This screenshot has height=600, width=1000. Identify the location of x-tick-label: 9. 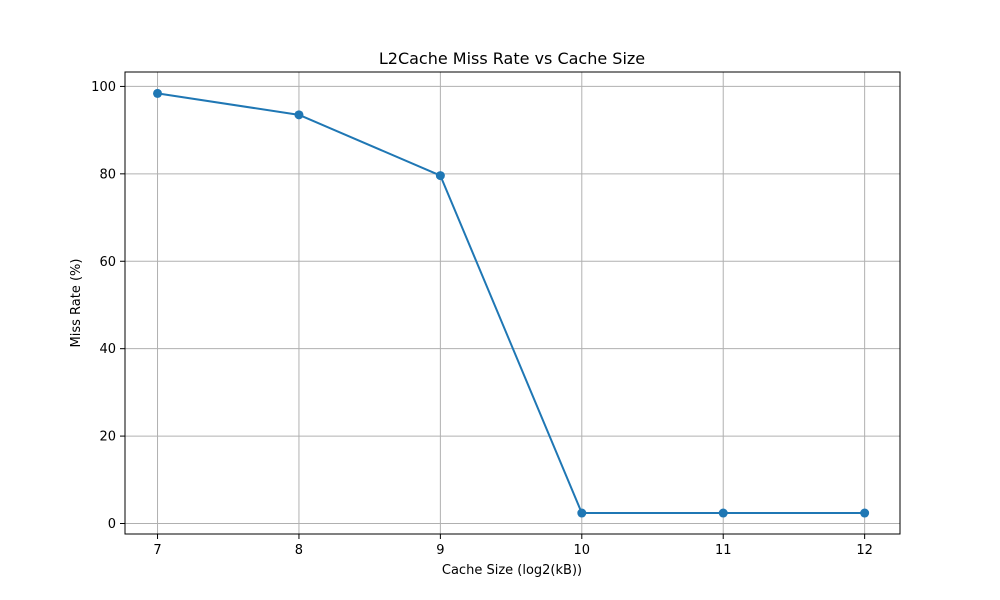
(440, 550).